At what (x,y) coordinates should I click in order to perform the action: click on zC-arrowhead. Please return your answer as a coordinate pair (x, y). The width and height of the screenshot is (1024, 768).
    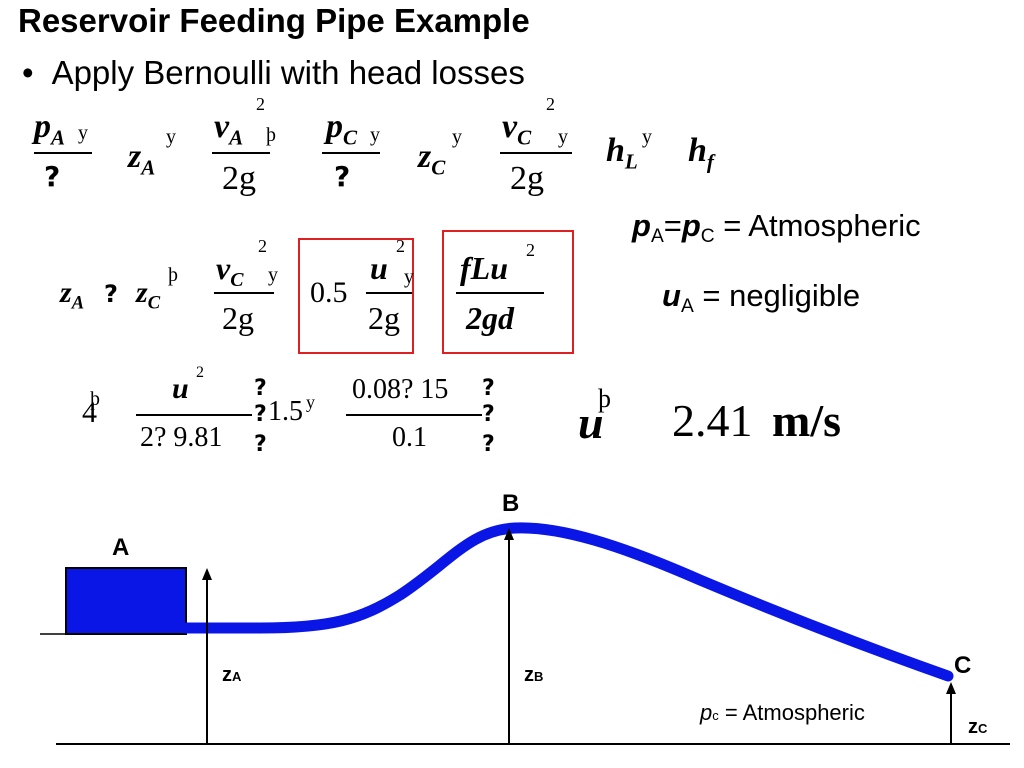
    Looking at the image, I should click on (951, 688).